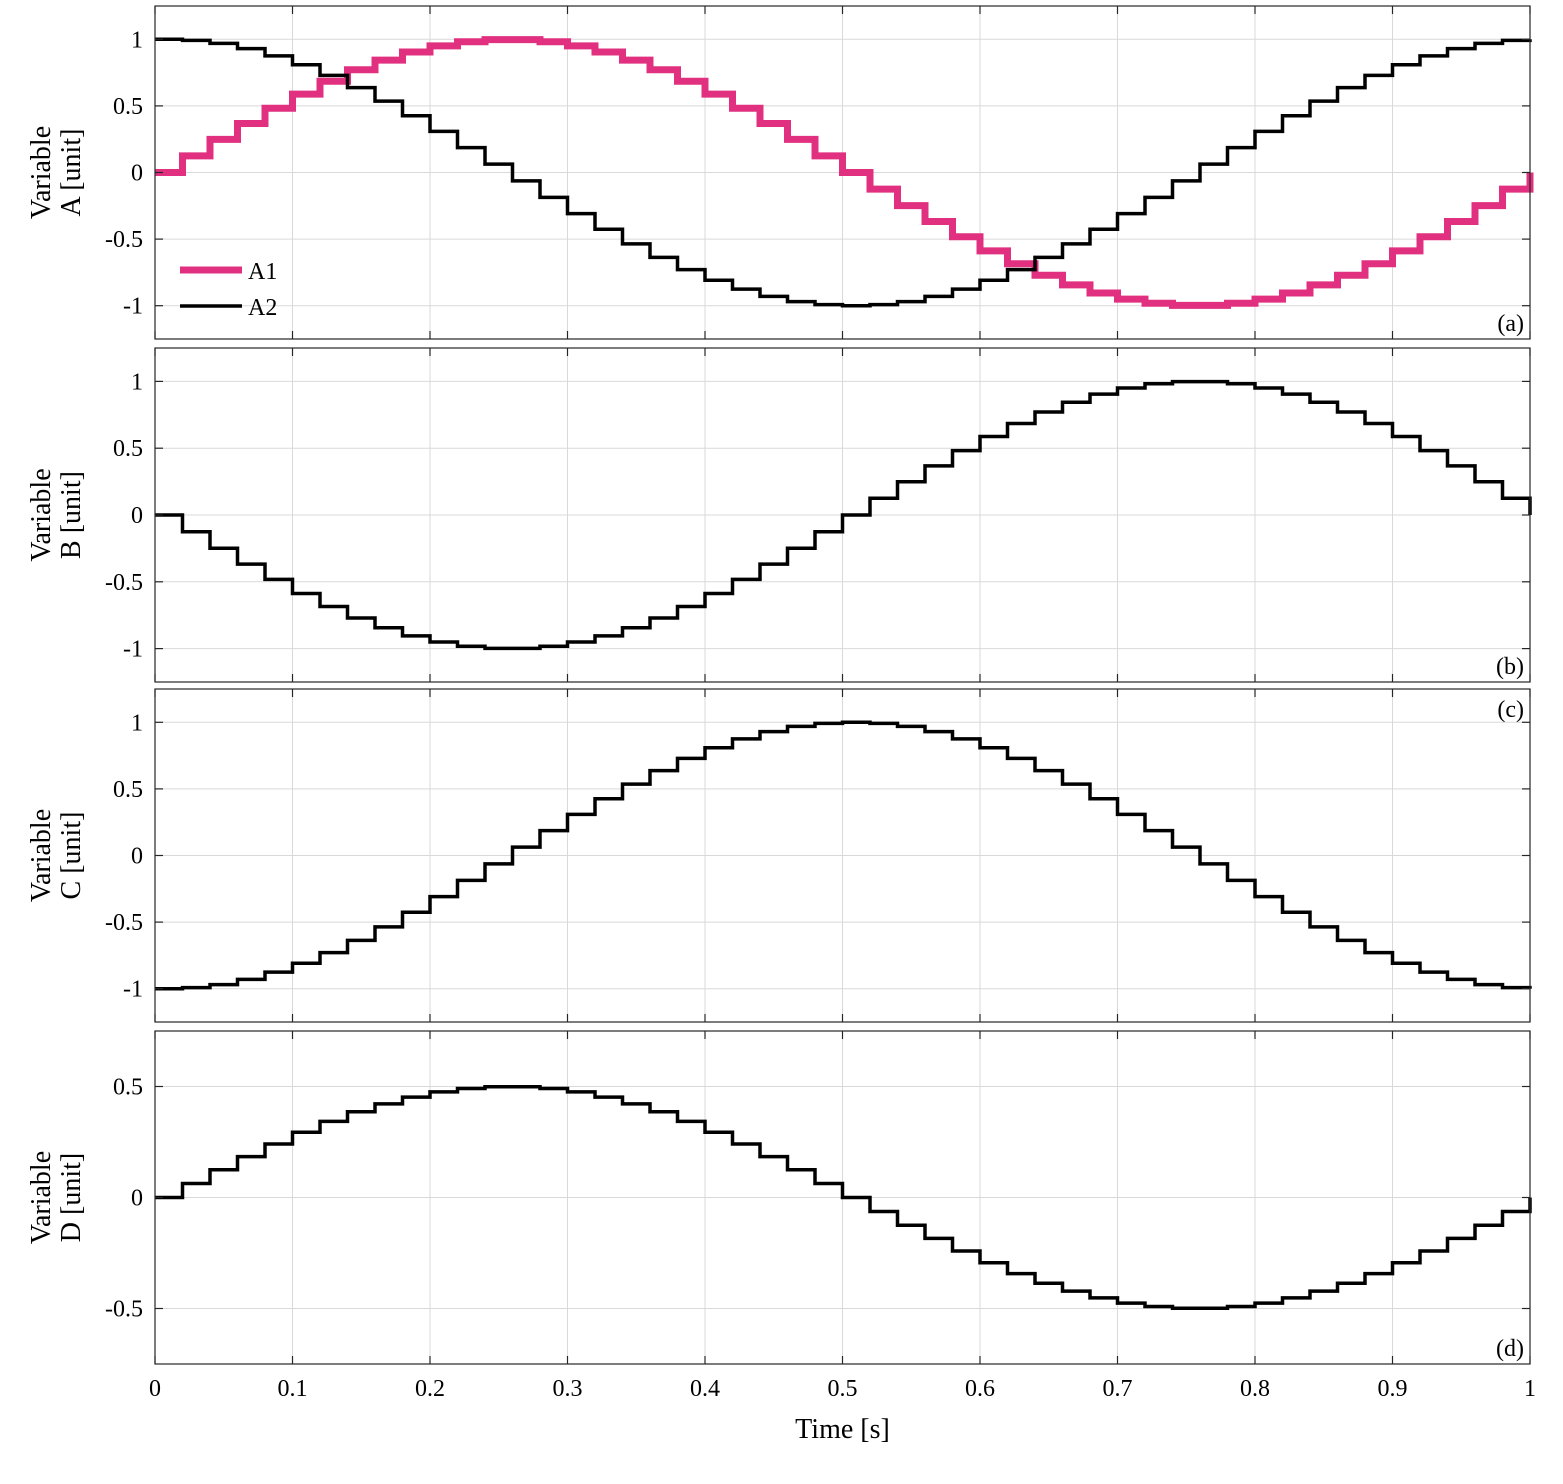  What do you see at coordinates (124, 240) in the screenshot?
I see `y-tick-label-panel-1: -0.5` at bounding box center [124, 240].